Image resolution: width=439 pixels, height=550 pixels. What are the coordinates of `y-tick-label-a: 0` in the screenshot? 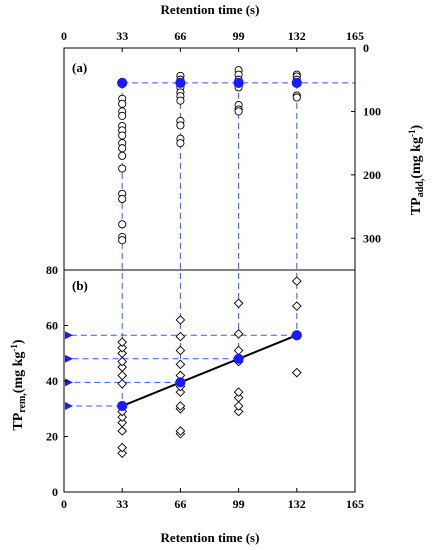 It's located at (366, 48).